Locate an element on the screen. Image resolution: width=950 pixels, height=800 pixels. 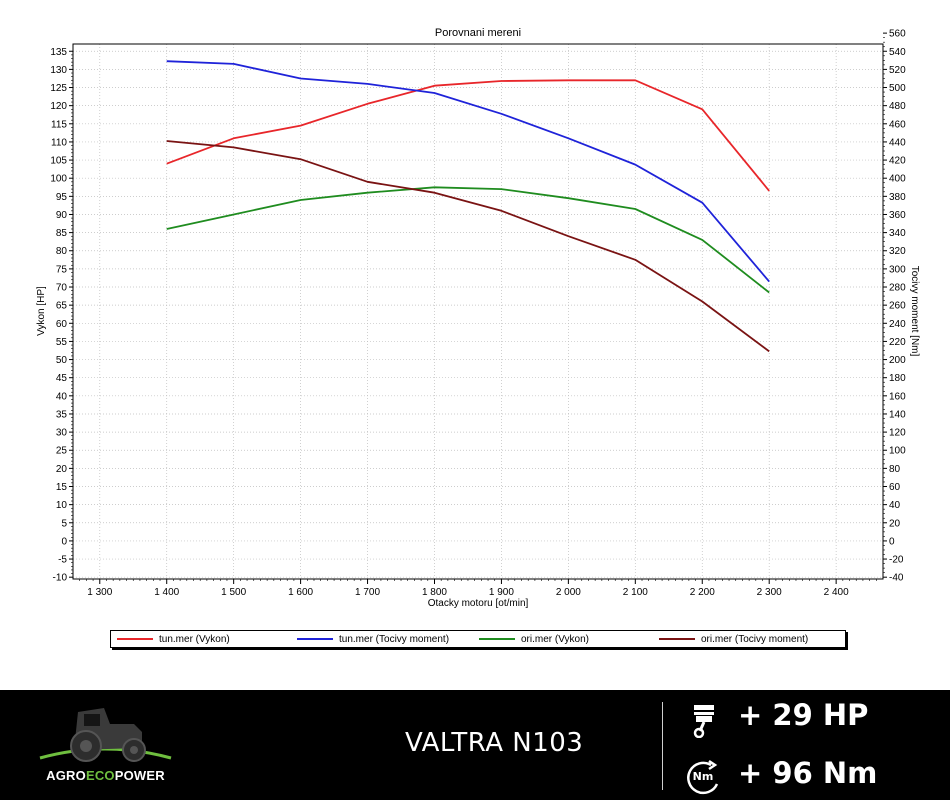
y2-tick-label: 560 is located at coordinates (897, 34).